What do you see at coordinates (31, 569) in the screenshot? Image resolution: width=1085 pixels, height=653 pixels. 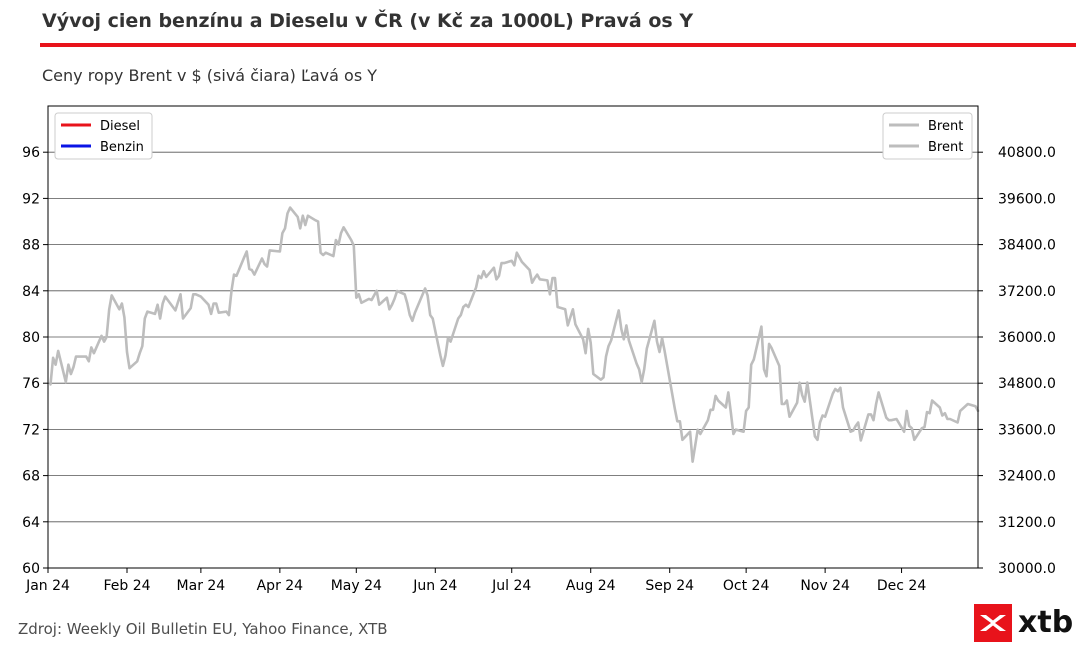 I see `left-tick-label: 60` at bounding box center [31, 569].